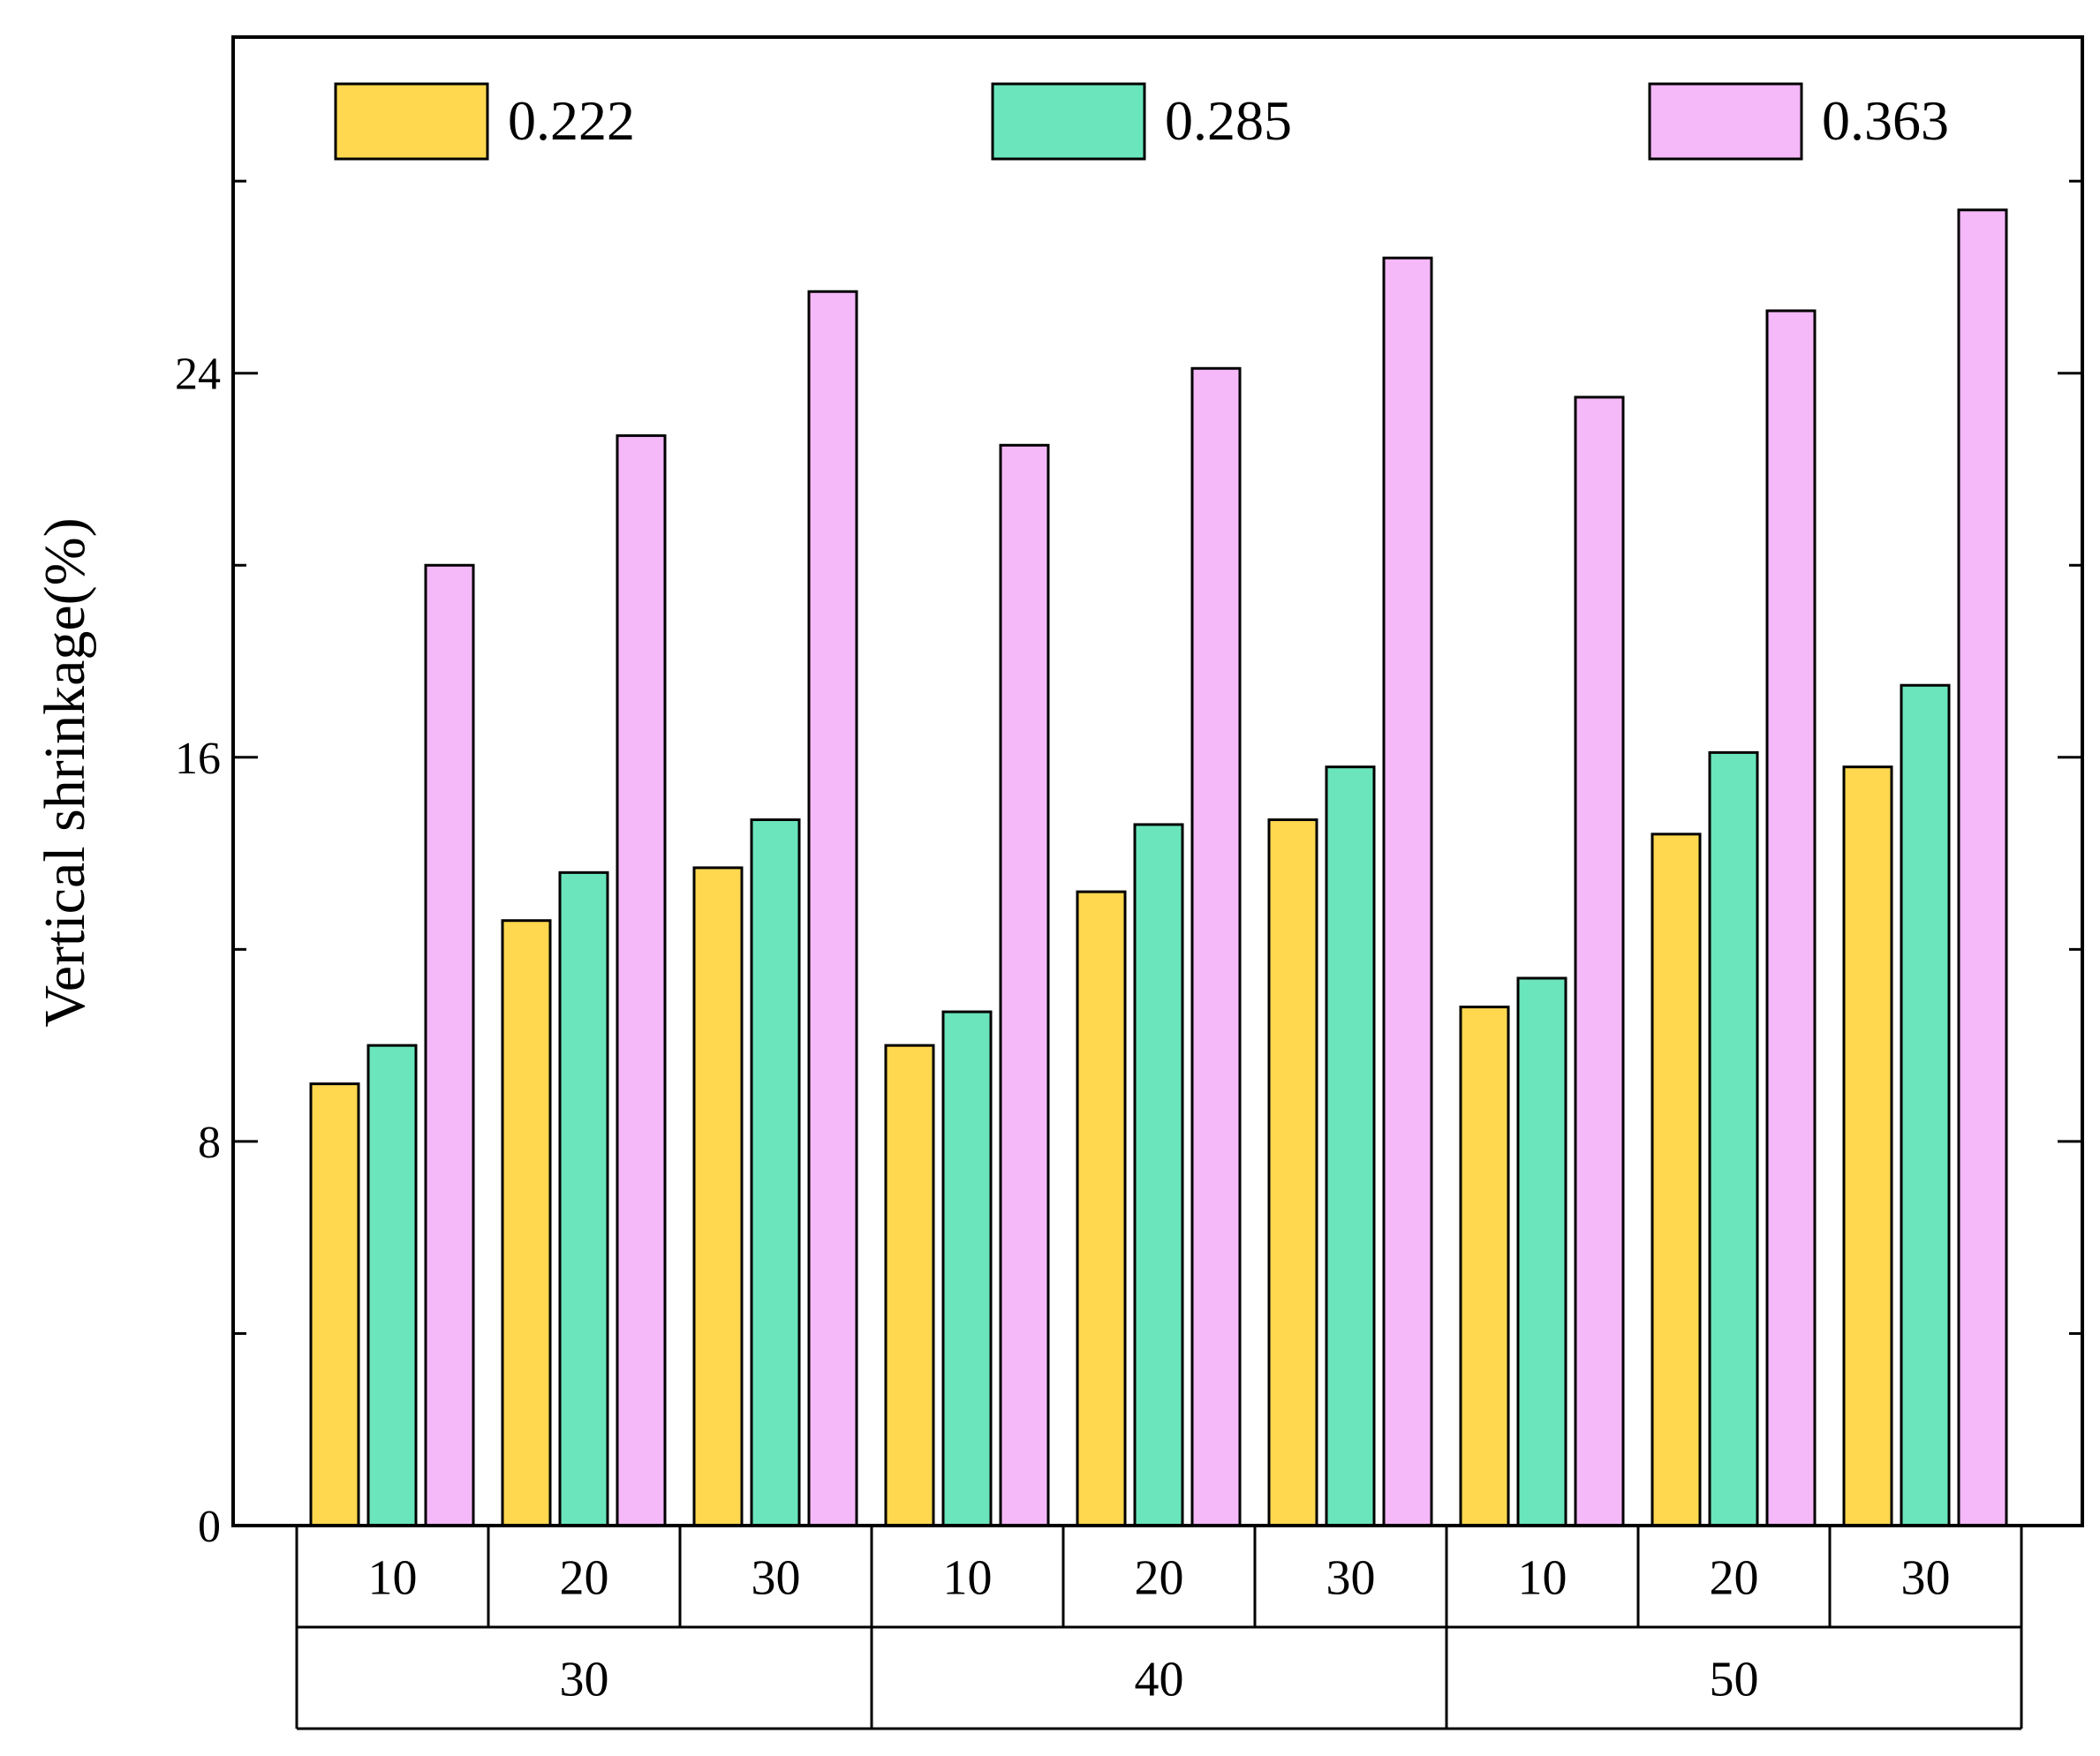 The height and width of the screenshot is (1756, 2100). Describe the element at coordinates (334, 1304) in the screenshot. I see `bar-series-0.222-cat-0` at that location.